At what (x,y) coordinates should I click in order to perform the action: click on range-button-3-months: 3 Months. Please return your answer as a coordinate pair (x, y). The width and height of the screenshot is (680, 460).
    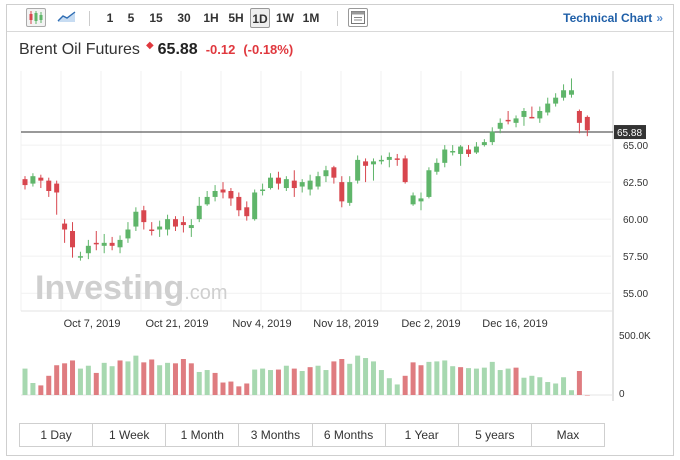
    Looking at the image, I should click on (276, 435).